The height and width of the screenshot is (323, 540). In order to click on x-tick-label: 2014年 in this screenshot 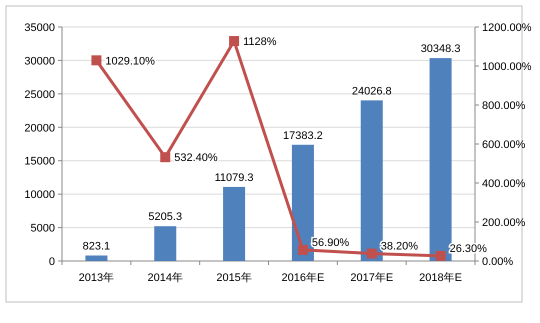, I will do `click(165, 278)`.